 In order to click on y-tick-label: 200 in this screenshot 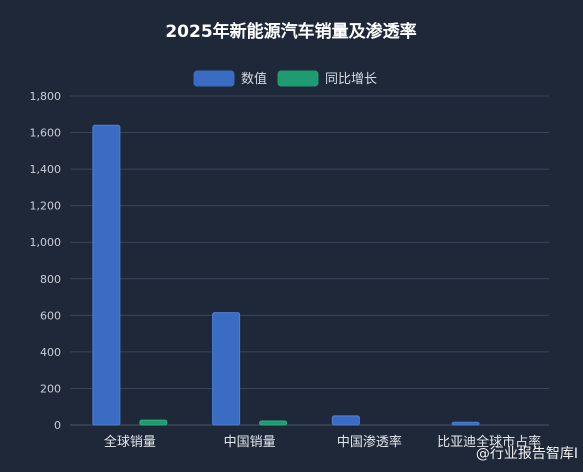, I will do `click(50, 388)`.